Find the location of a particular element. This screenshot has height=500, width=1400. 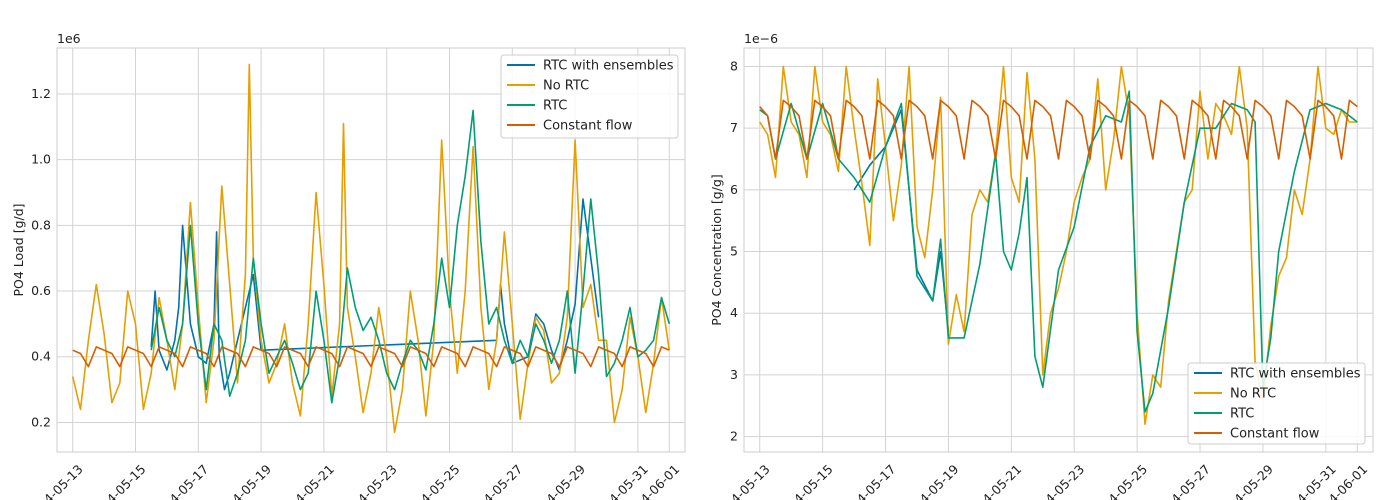

y-tick-label: 1.0 is located at coordinates (41, 159).